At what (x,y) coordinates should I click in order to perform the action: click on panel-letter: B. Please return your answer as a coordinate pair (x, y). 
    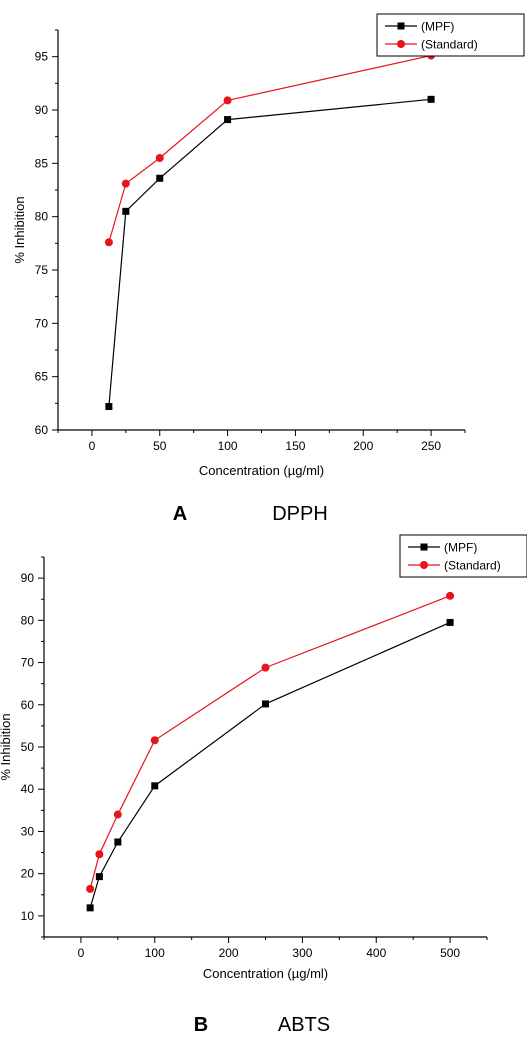
    Looking at the image, I should click on (201, 1025).